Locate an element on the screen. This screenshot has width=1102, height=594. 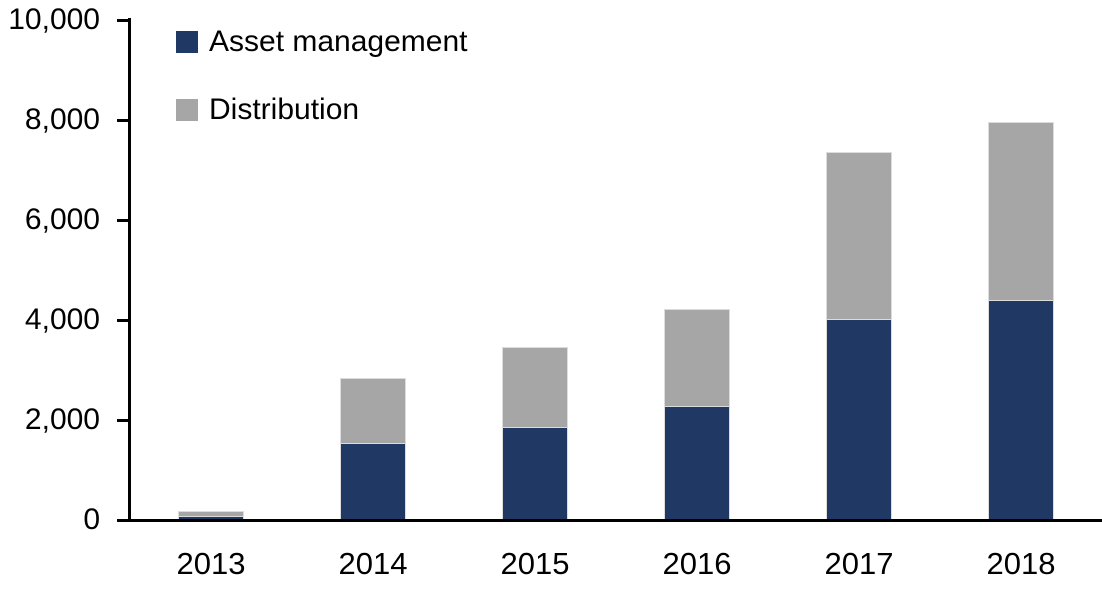
bar-segment-2015-asset-management is located at coordinates (535, 473).